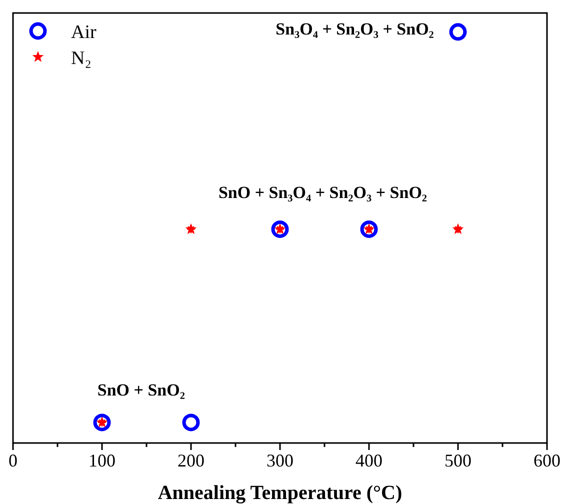 This screenshot has height=504, width=563. I want to click on x-tick-label: 100, so click(102, 460).